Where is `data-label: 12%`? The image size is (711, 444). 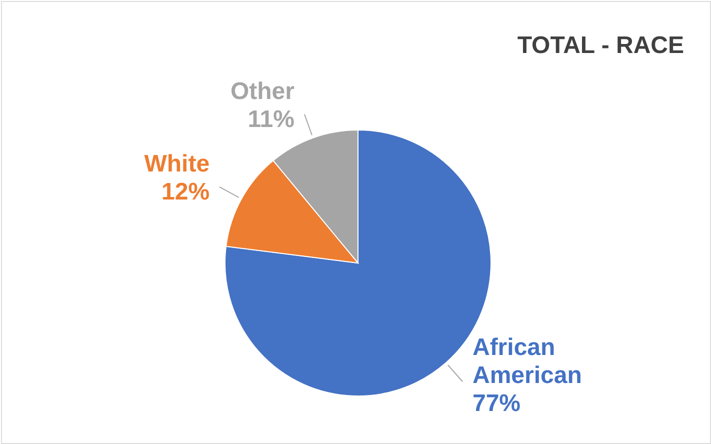
data-label: 12% is located at coordinates (185, 192).